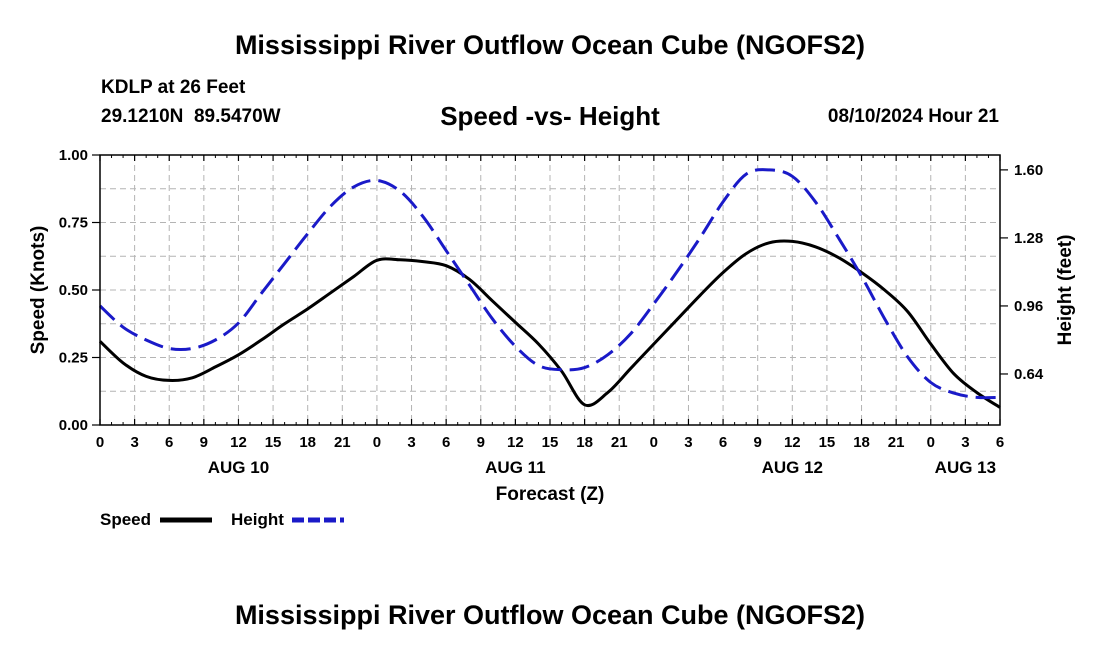  Describe the element at coordinates (257, 519) in the screenshot. I see `legend-label-height: Height` at that location.